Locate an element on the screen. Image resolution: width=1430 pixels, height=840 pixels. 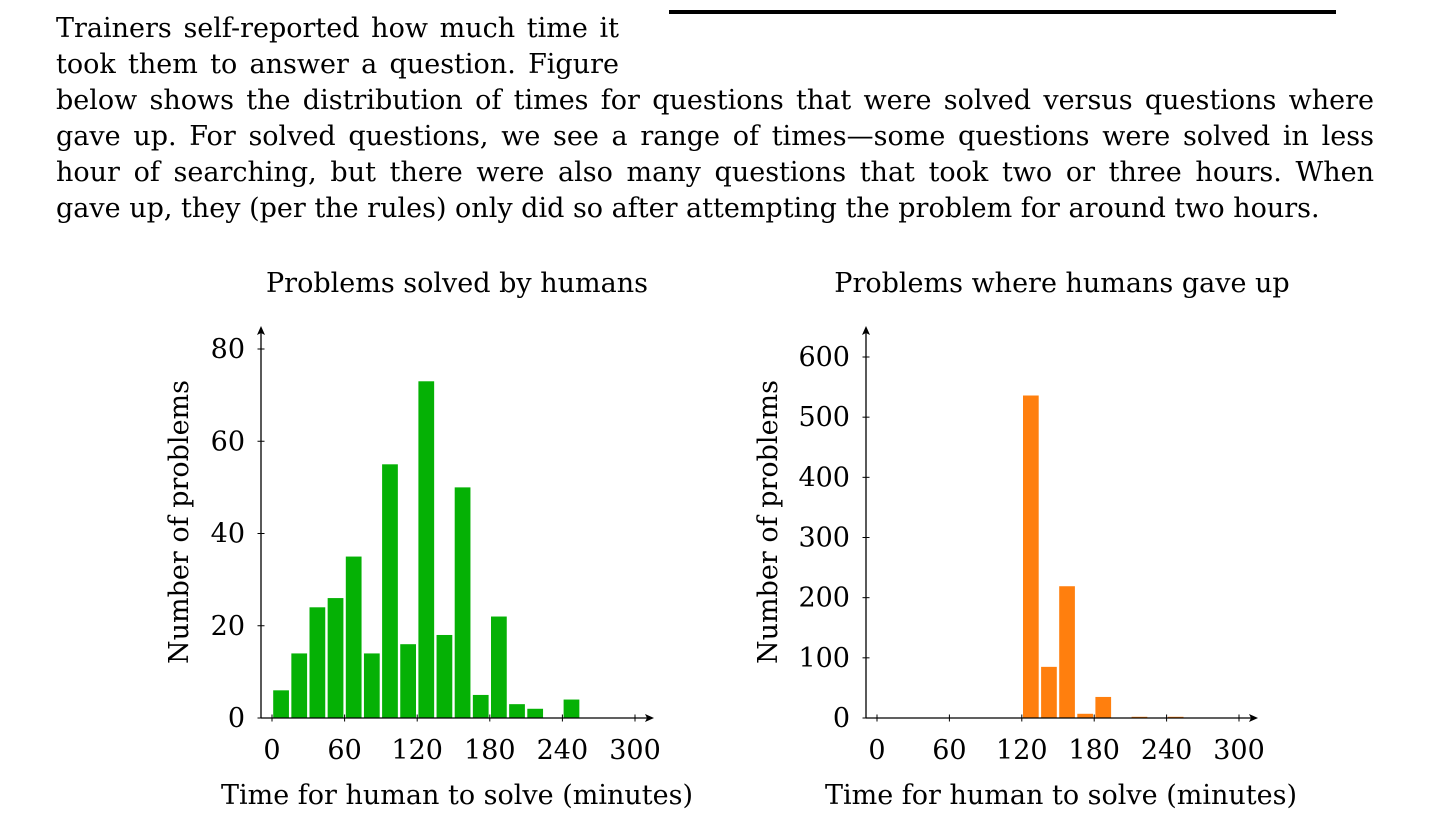
chart-title: Problems solved by humans is located at coordinates (457, 283).